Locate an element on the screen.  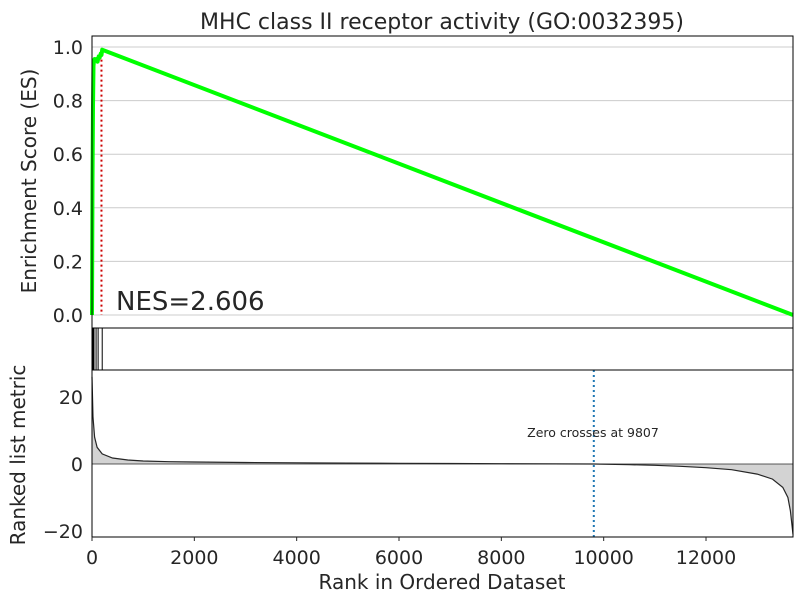
es-y-tick-label: 1.0 is located at coordinates (68, 48).